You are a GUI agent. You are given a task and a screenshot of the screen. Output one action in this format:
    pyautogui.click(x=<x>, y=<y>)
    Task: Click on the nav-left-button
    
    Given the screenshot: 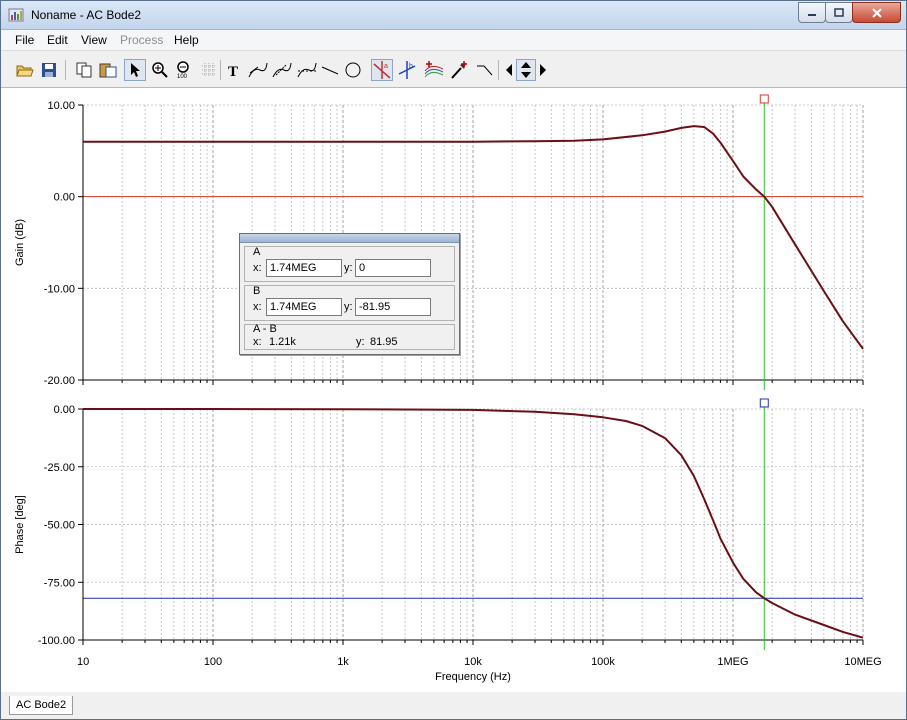 What is the action you would take?
    pyautogui.click(x=509, y=70)
    